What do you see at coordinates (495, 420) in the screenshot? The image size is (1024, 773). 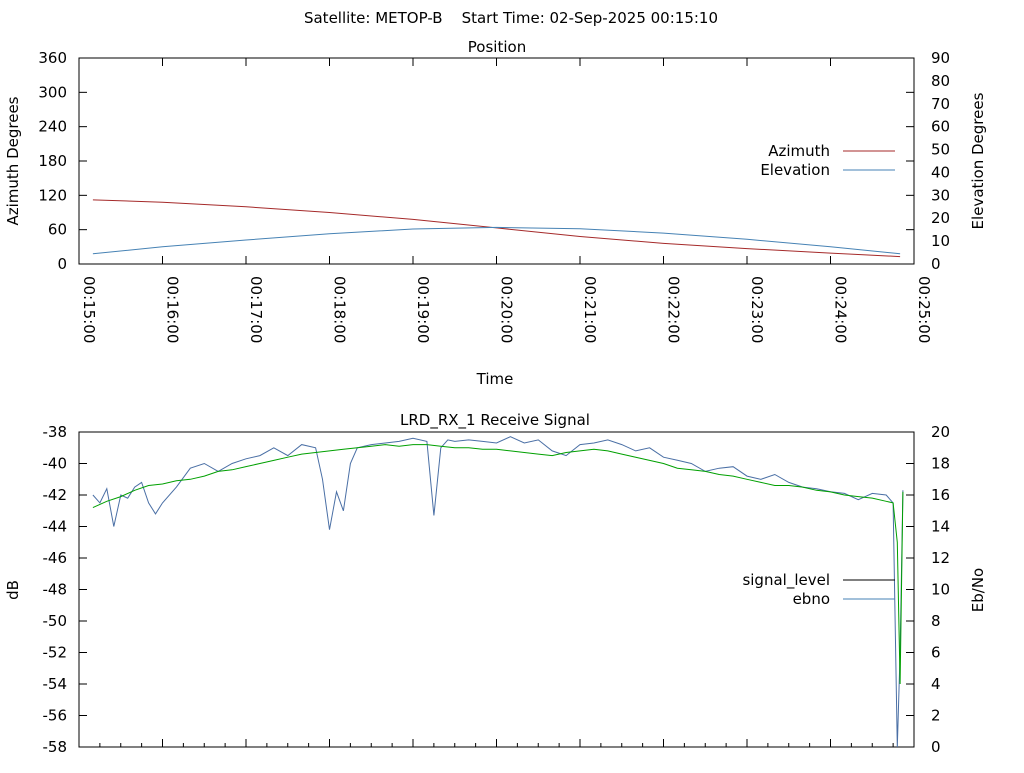 I see `receive-signal-title: LRD_RX_1 Receive Signal` at bounding box center [495, 420].